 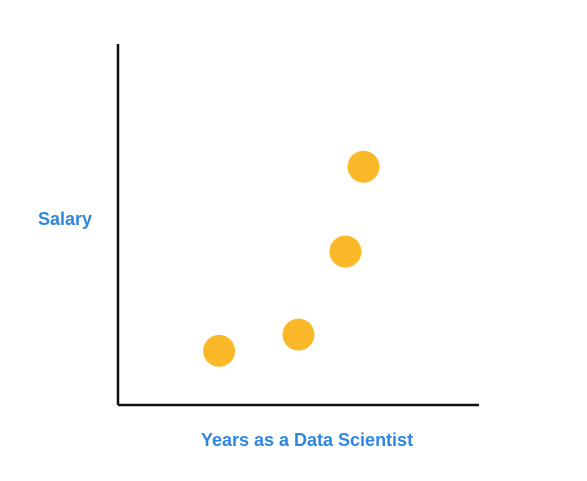 I want to click on x-axis-label: Years as a Data Scientist, so click(x=307, y=440).